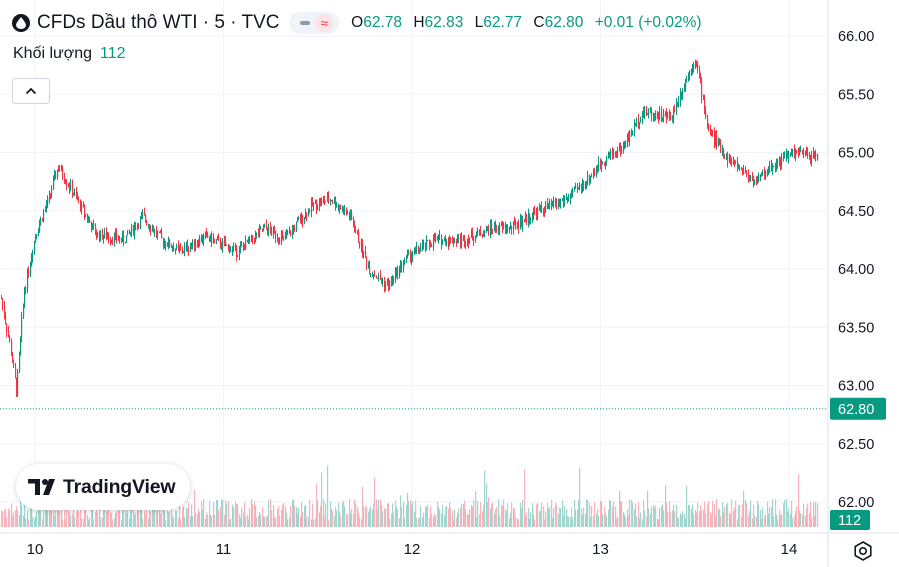 Image resolution: width=899 pixels, height=567 pixels. Describe the element at coordinates (412, 549) in the screenshot. I see `time-axis: 10 11 12 13 14` at that location.